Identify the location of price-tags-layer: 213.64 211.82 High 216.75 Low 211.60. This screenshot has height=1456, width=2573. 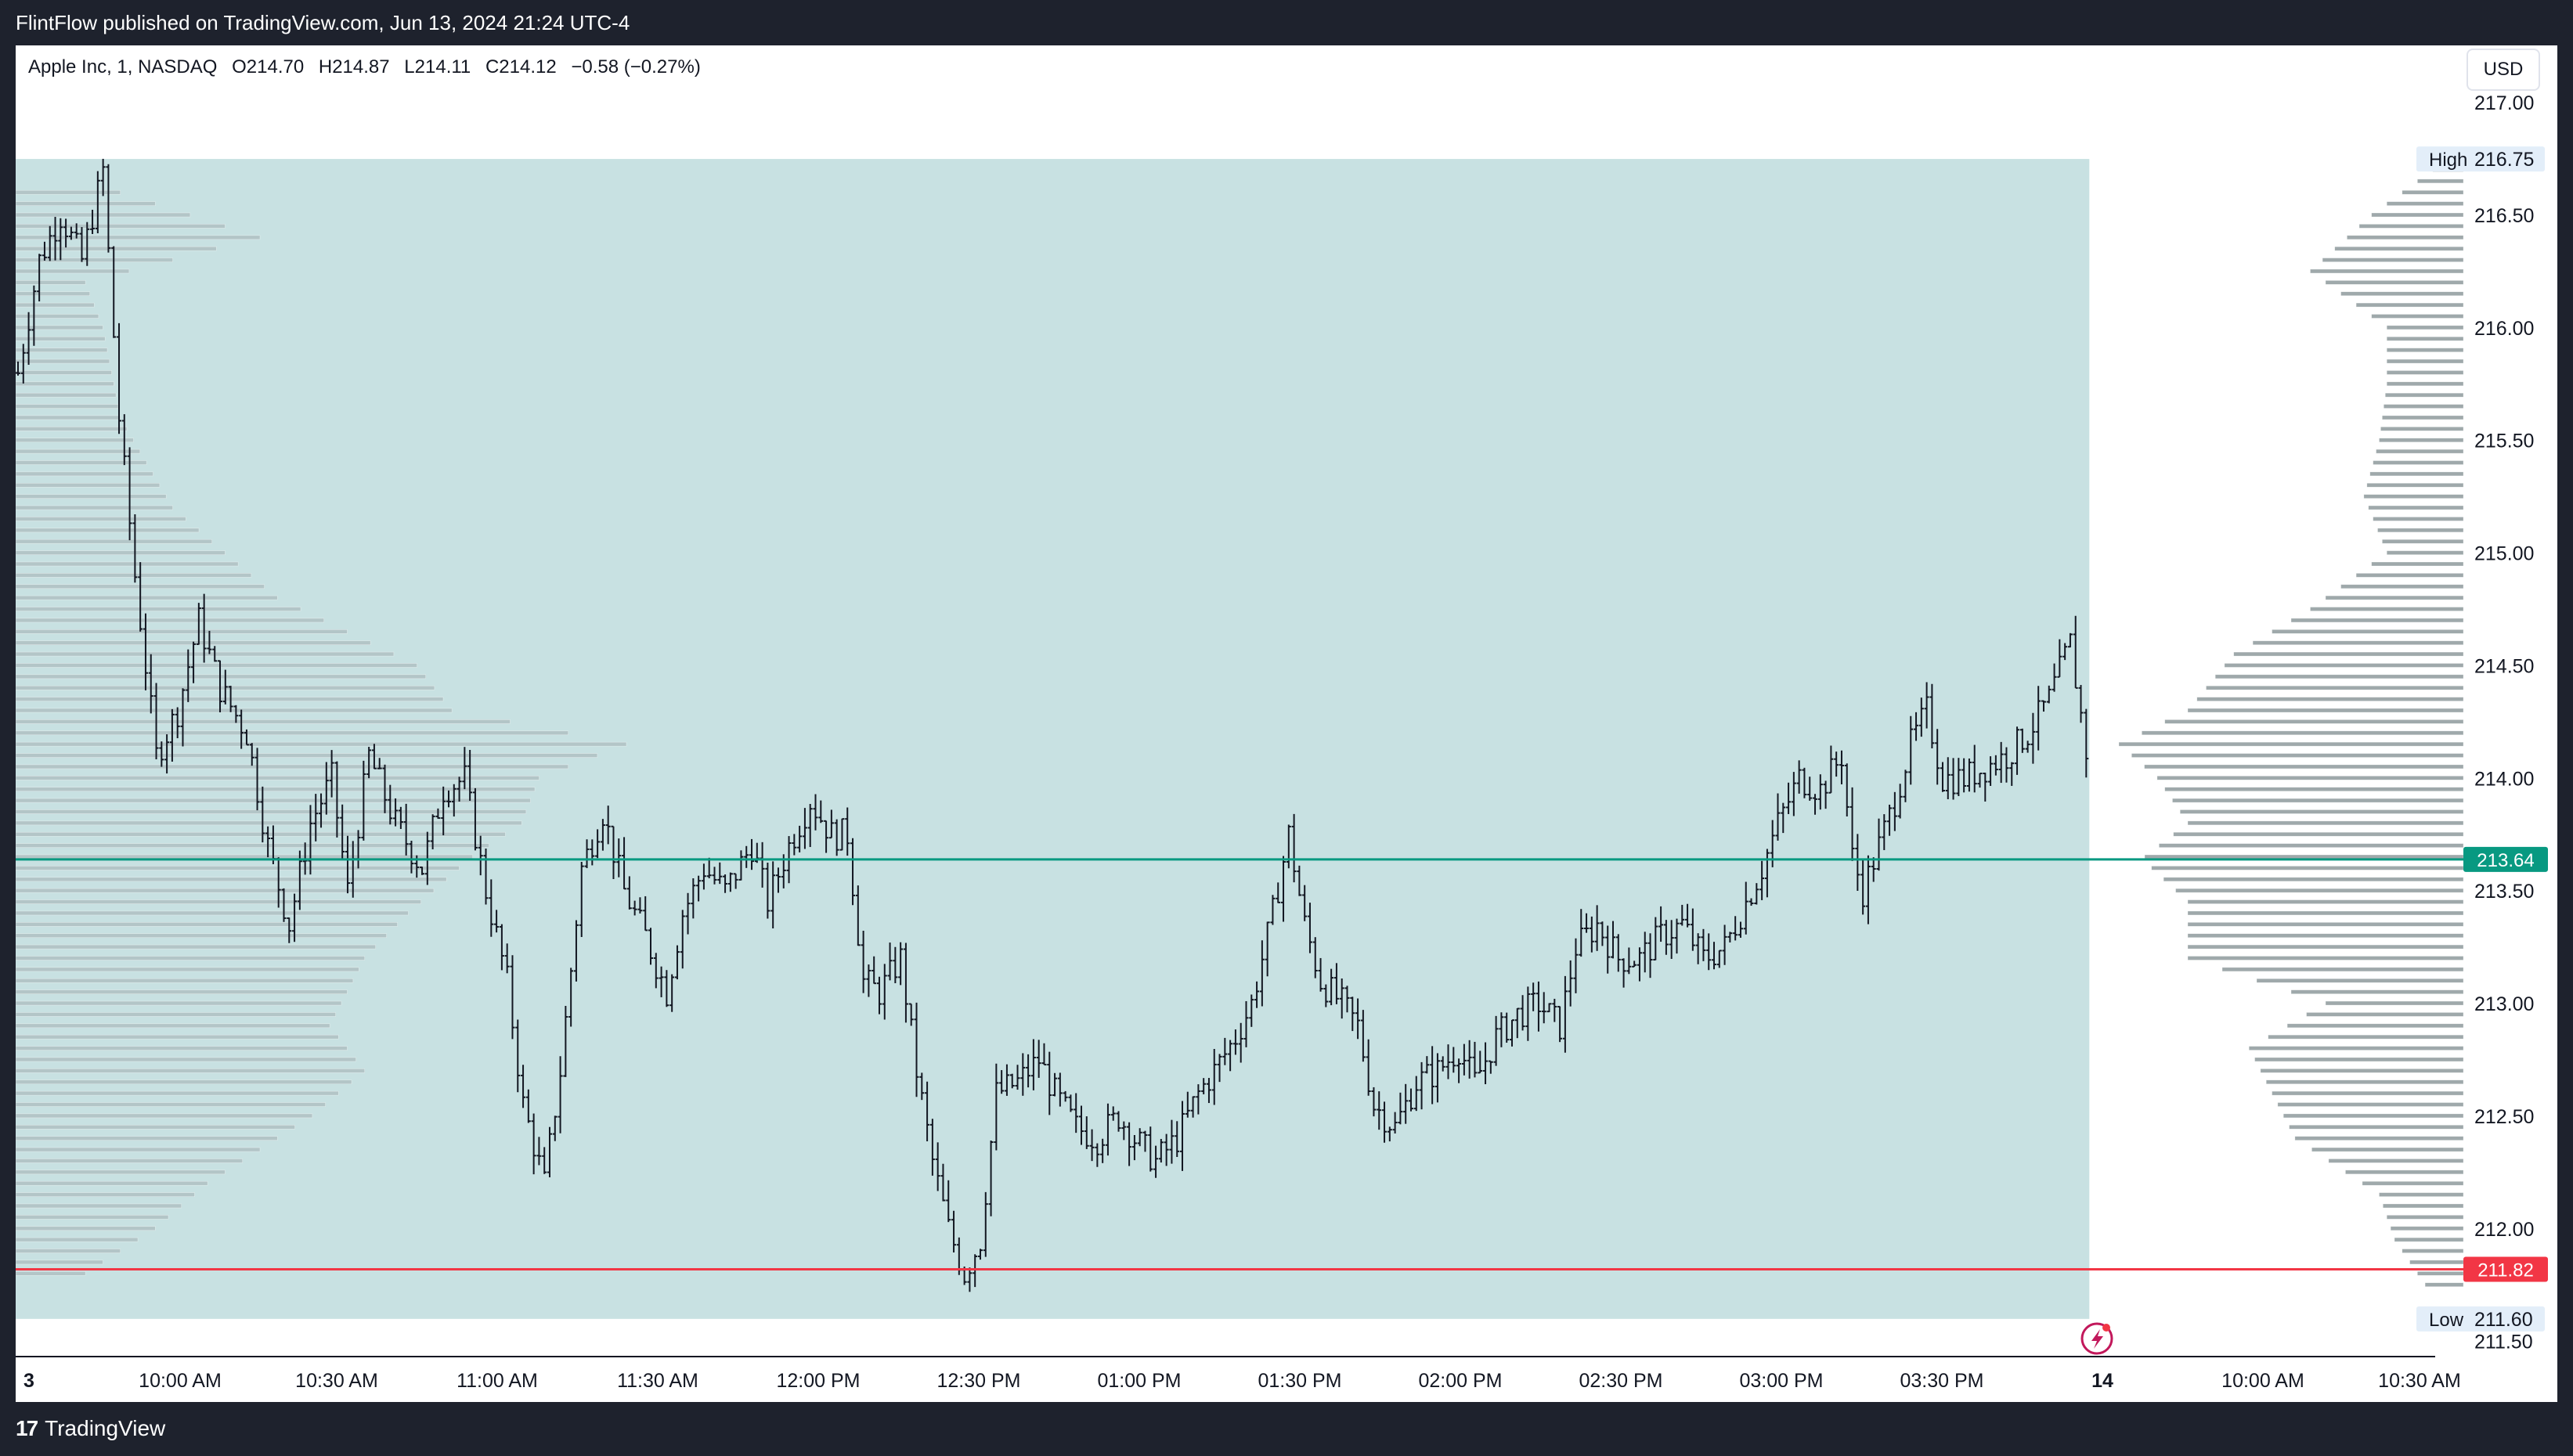
(2482, 739).